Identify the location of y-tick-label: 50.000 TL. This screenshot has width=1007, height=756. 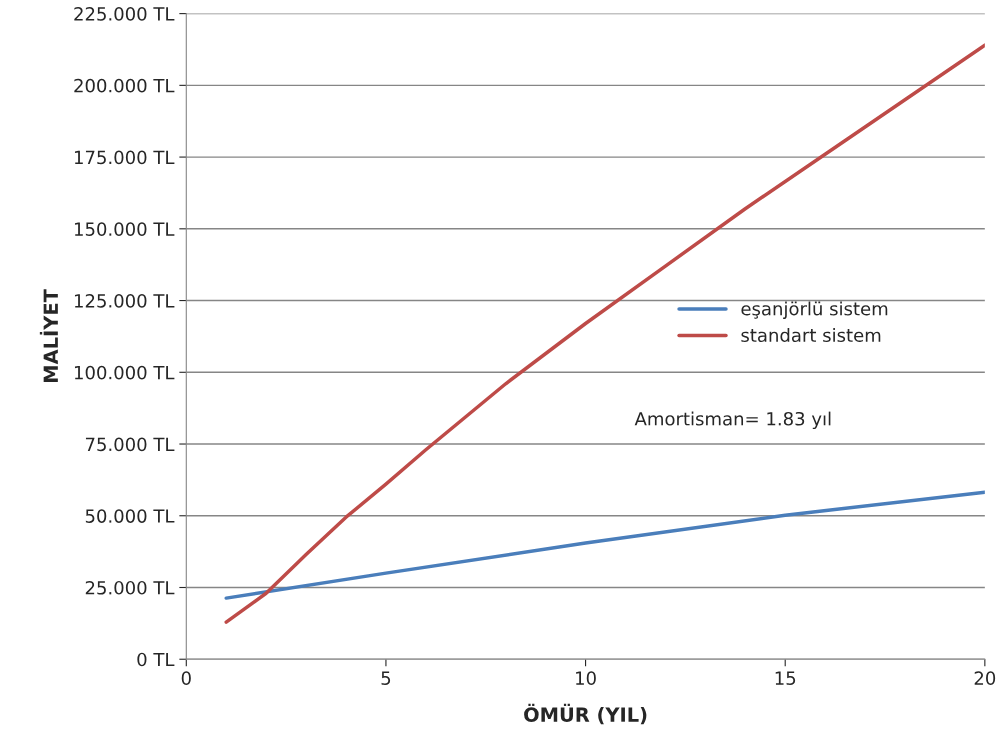
(130, 516).